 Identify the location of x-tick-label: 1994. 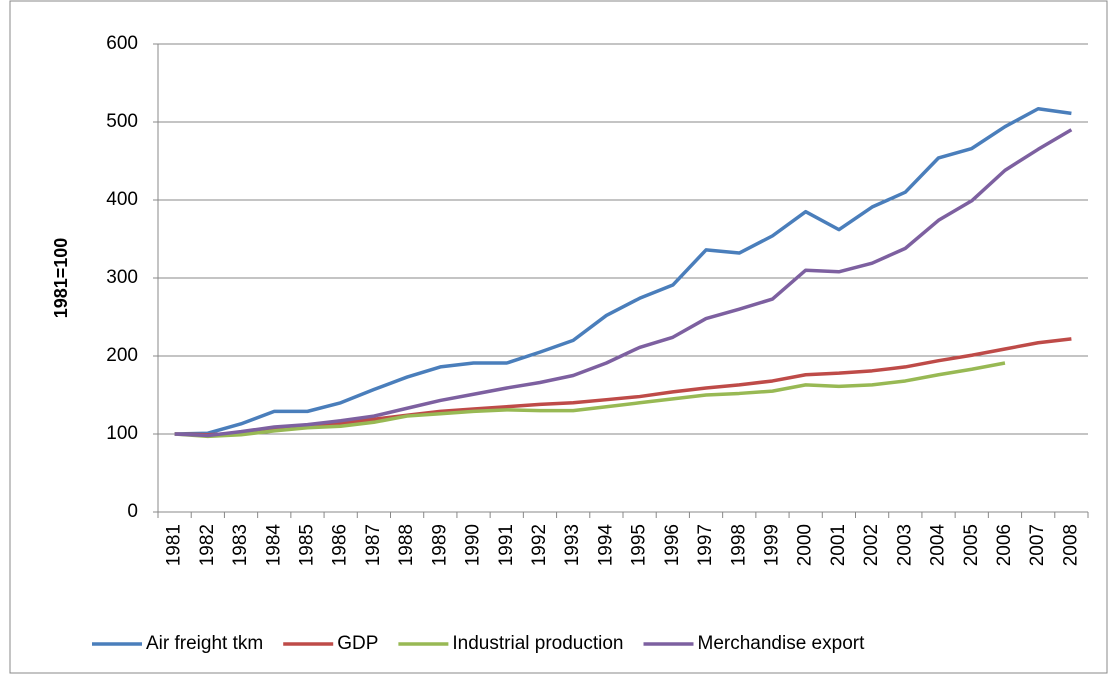
(605, 545).